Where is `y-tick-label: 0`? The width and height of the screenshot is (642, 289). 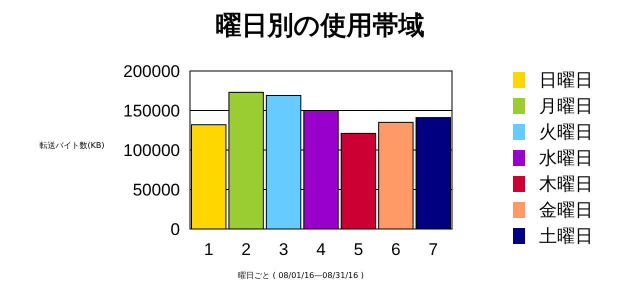
y-tick-label: 0 is located at coordinates (175, 229).